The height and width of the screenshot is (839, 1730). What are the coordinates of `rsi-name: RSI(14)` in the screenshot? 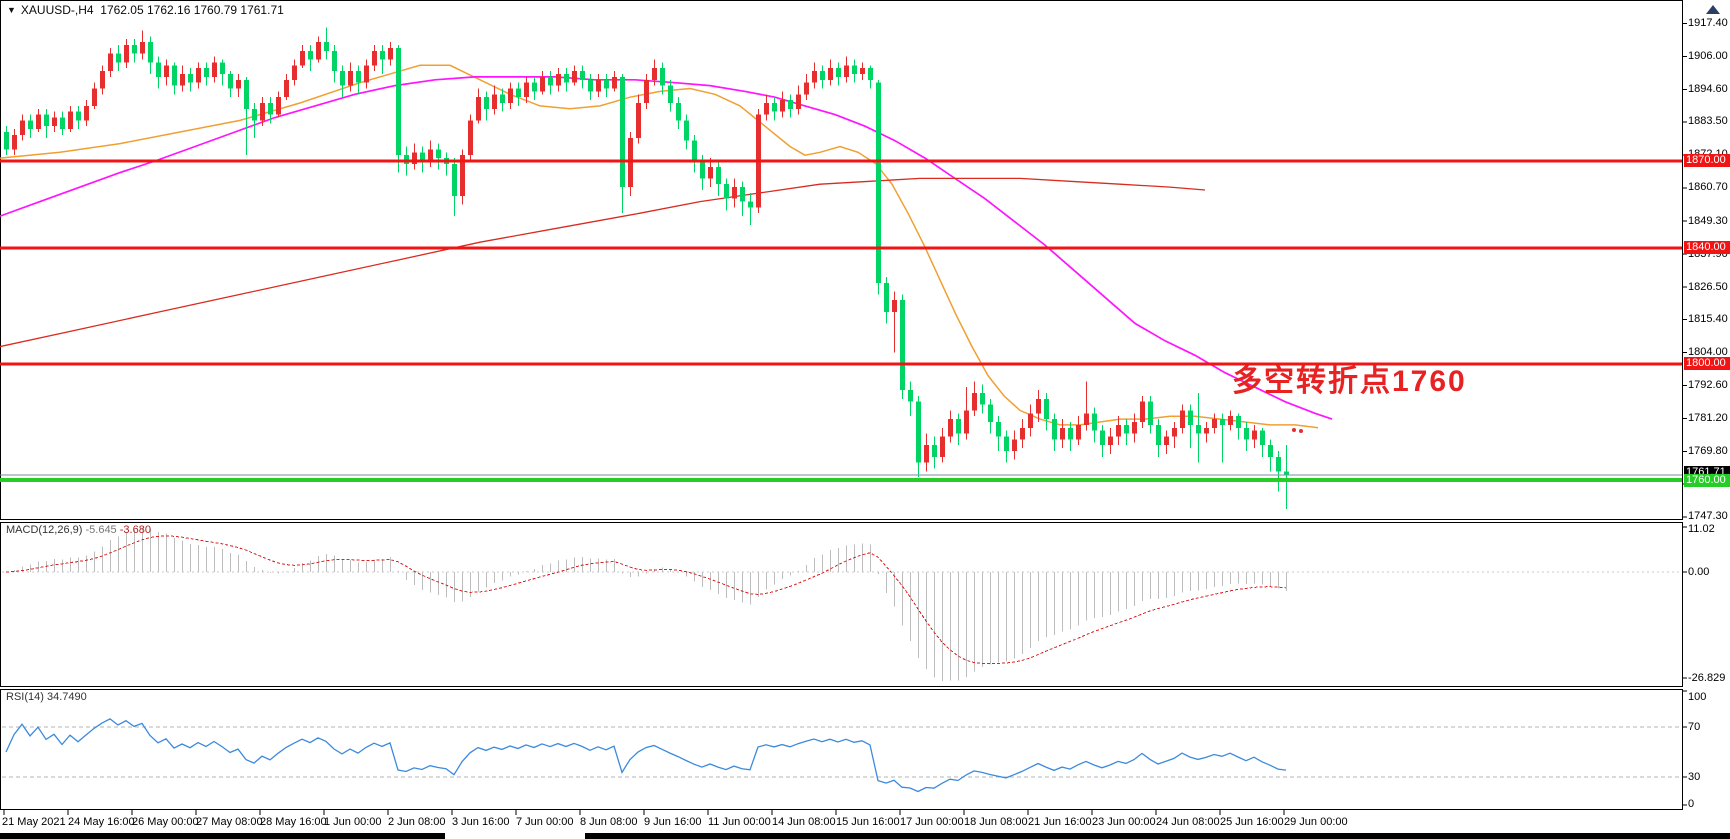 It's located at (25, 697).